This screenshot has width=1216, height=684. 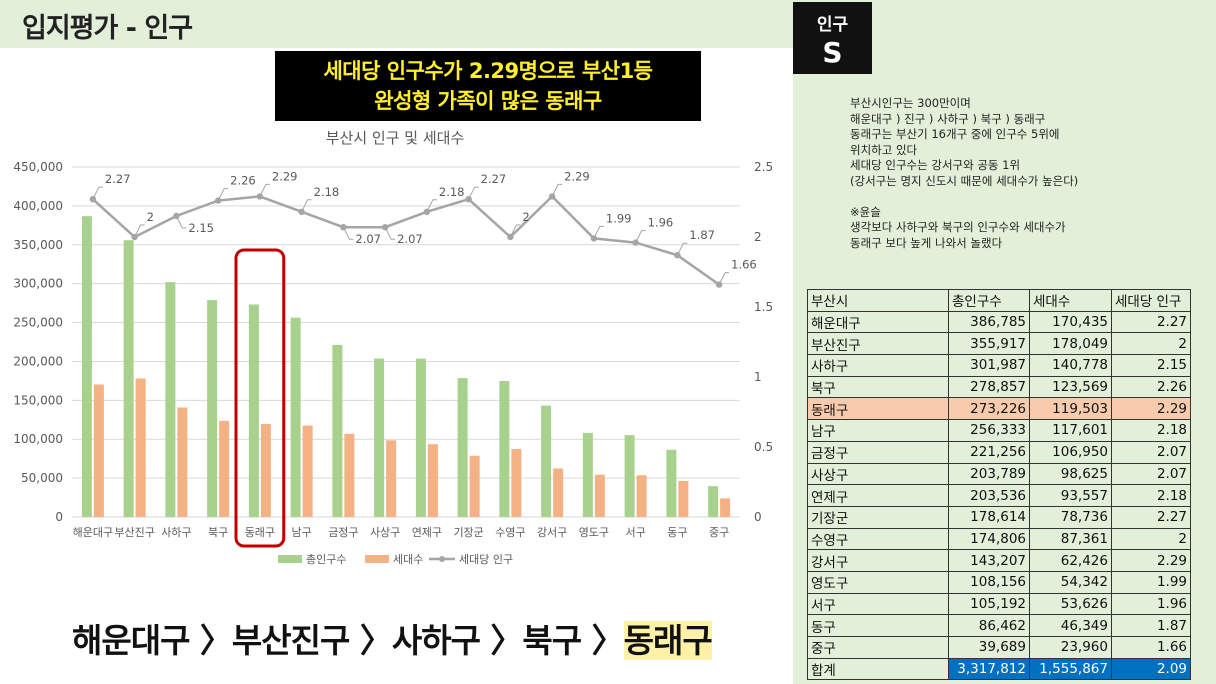 I want to click on right-axis-tick-label: 1, so click(x=758, y=377).